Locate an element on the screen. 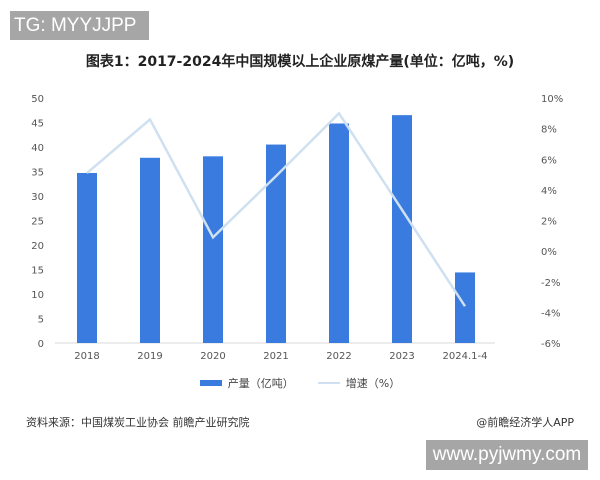 The height and width of the screenshot is (480, 600). y-left-tick-label: 25 is located at coordinates (37, 222).